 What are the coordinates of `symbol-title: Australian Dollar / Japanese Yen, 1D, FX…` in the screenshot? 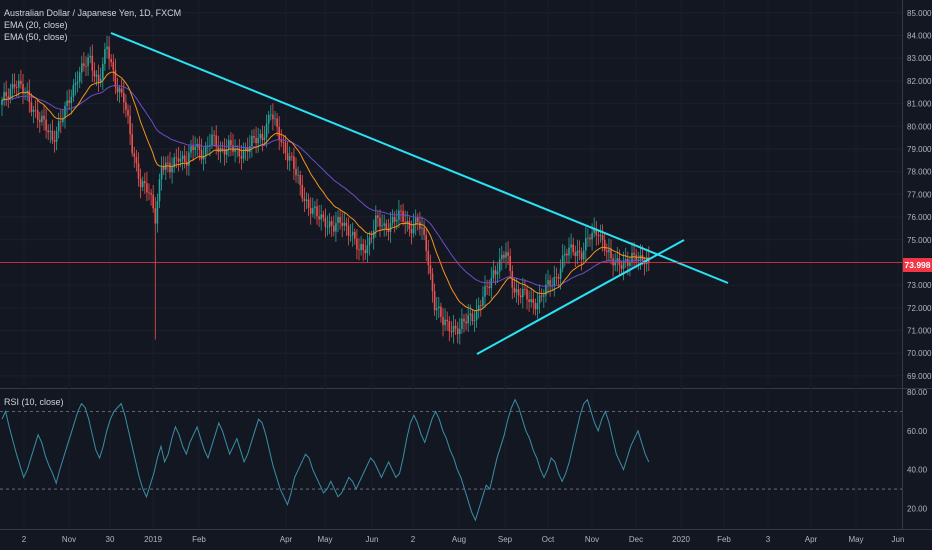 It's located at (93, 13).